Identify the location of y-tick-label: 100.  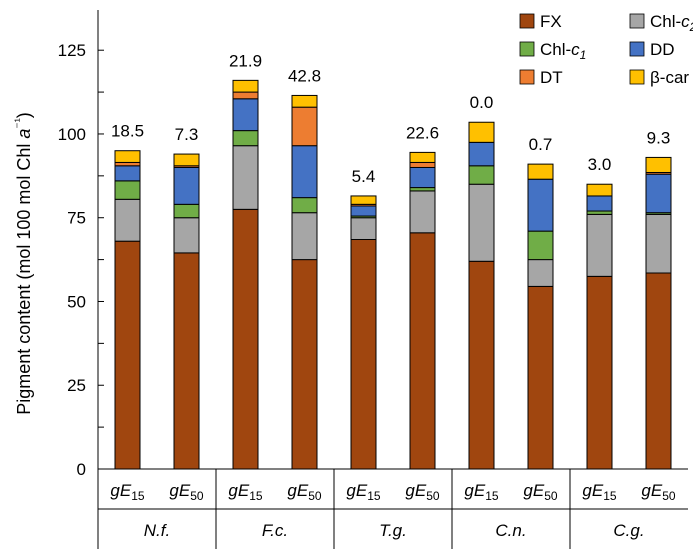
(72, 134).